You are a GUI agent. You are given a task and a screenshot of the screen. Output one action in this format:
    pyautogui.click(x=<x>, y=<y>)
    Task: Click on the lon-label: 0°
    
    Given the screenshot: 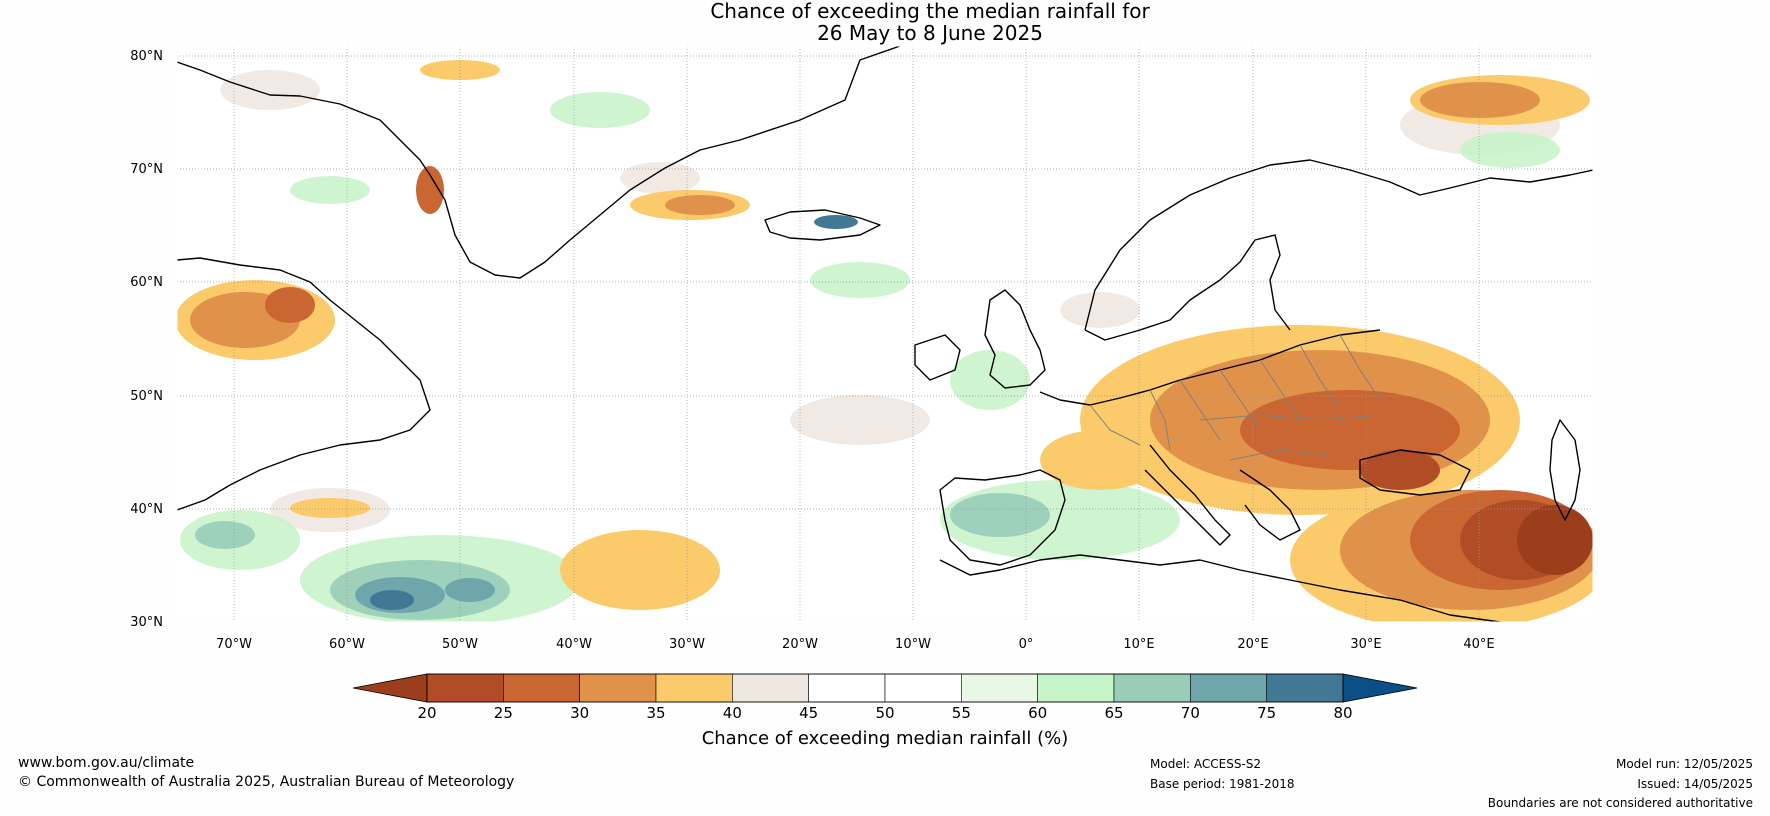 What is the action you would take?
    pyautogui.click(x=1026, y=644)
    